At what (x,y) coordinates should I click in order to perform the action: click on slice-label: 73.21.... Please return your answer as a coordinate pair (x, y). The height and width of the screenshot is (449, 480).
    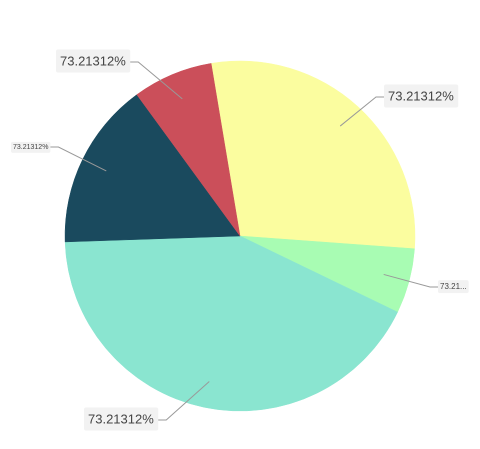
    Looking at the image, I should click on (426, 283).